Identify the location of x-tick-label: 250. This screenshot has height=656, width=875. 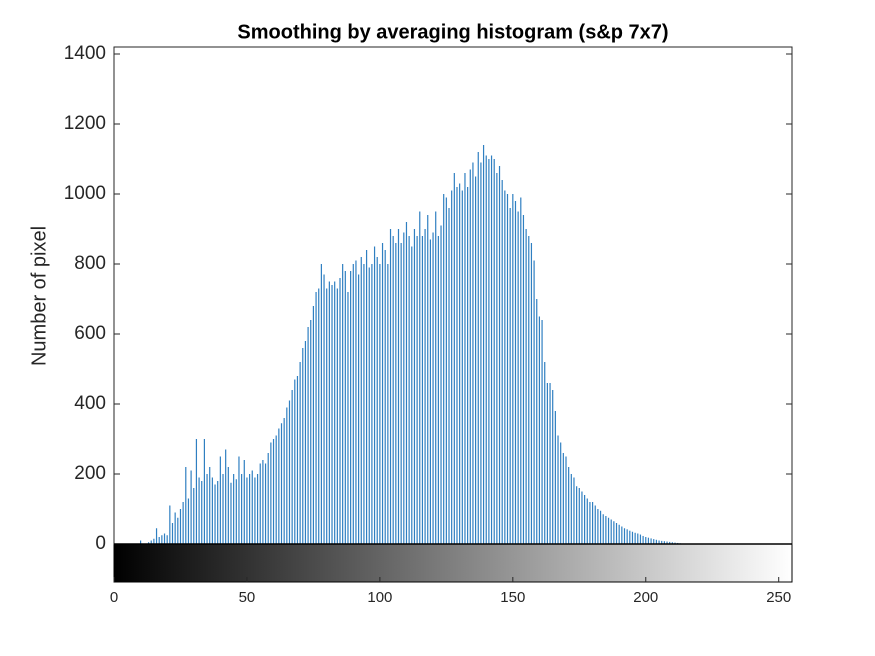
(778, 597).